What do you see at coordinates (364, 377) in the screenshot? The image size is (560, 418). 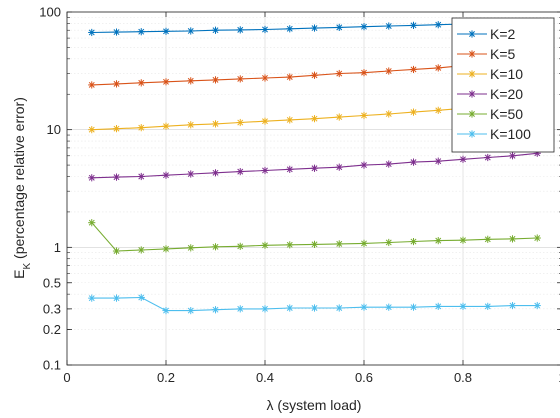 I see `x-tick-label: 0.6` at bounding box center [364, 377].